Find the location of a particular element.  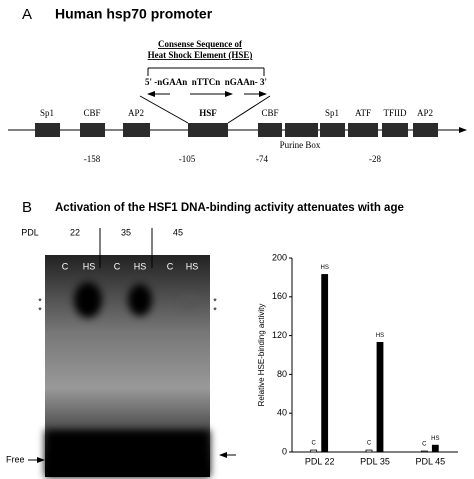

element-label: TFIID is located at coordinates (395, 113).